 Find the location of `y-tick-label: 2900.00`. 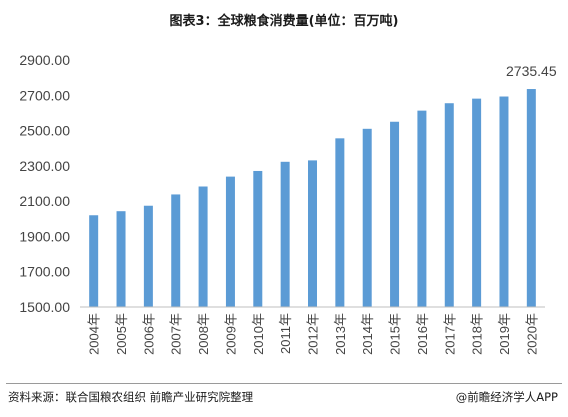

y-tick-label: 2900.00 is located at coordinates (44, 60).